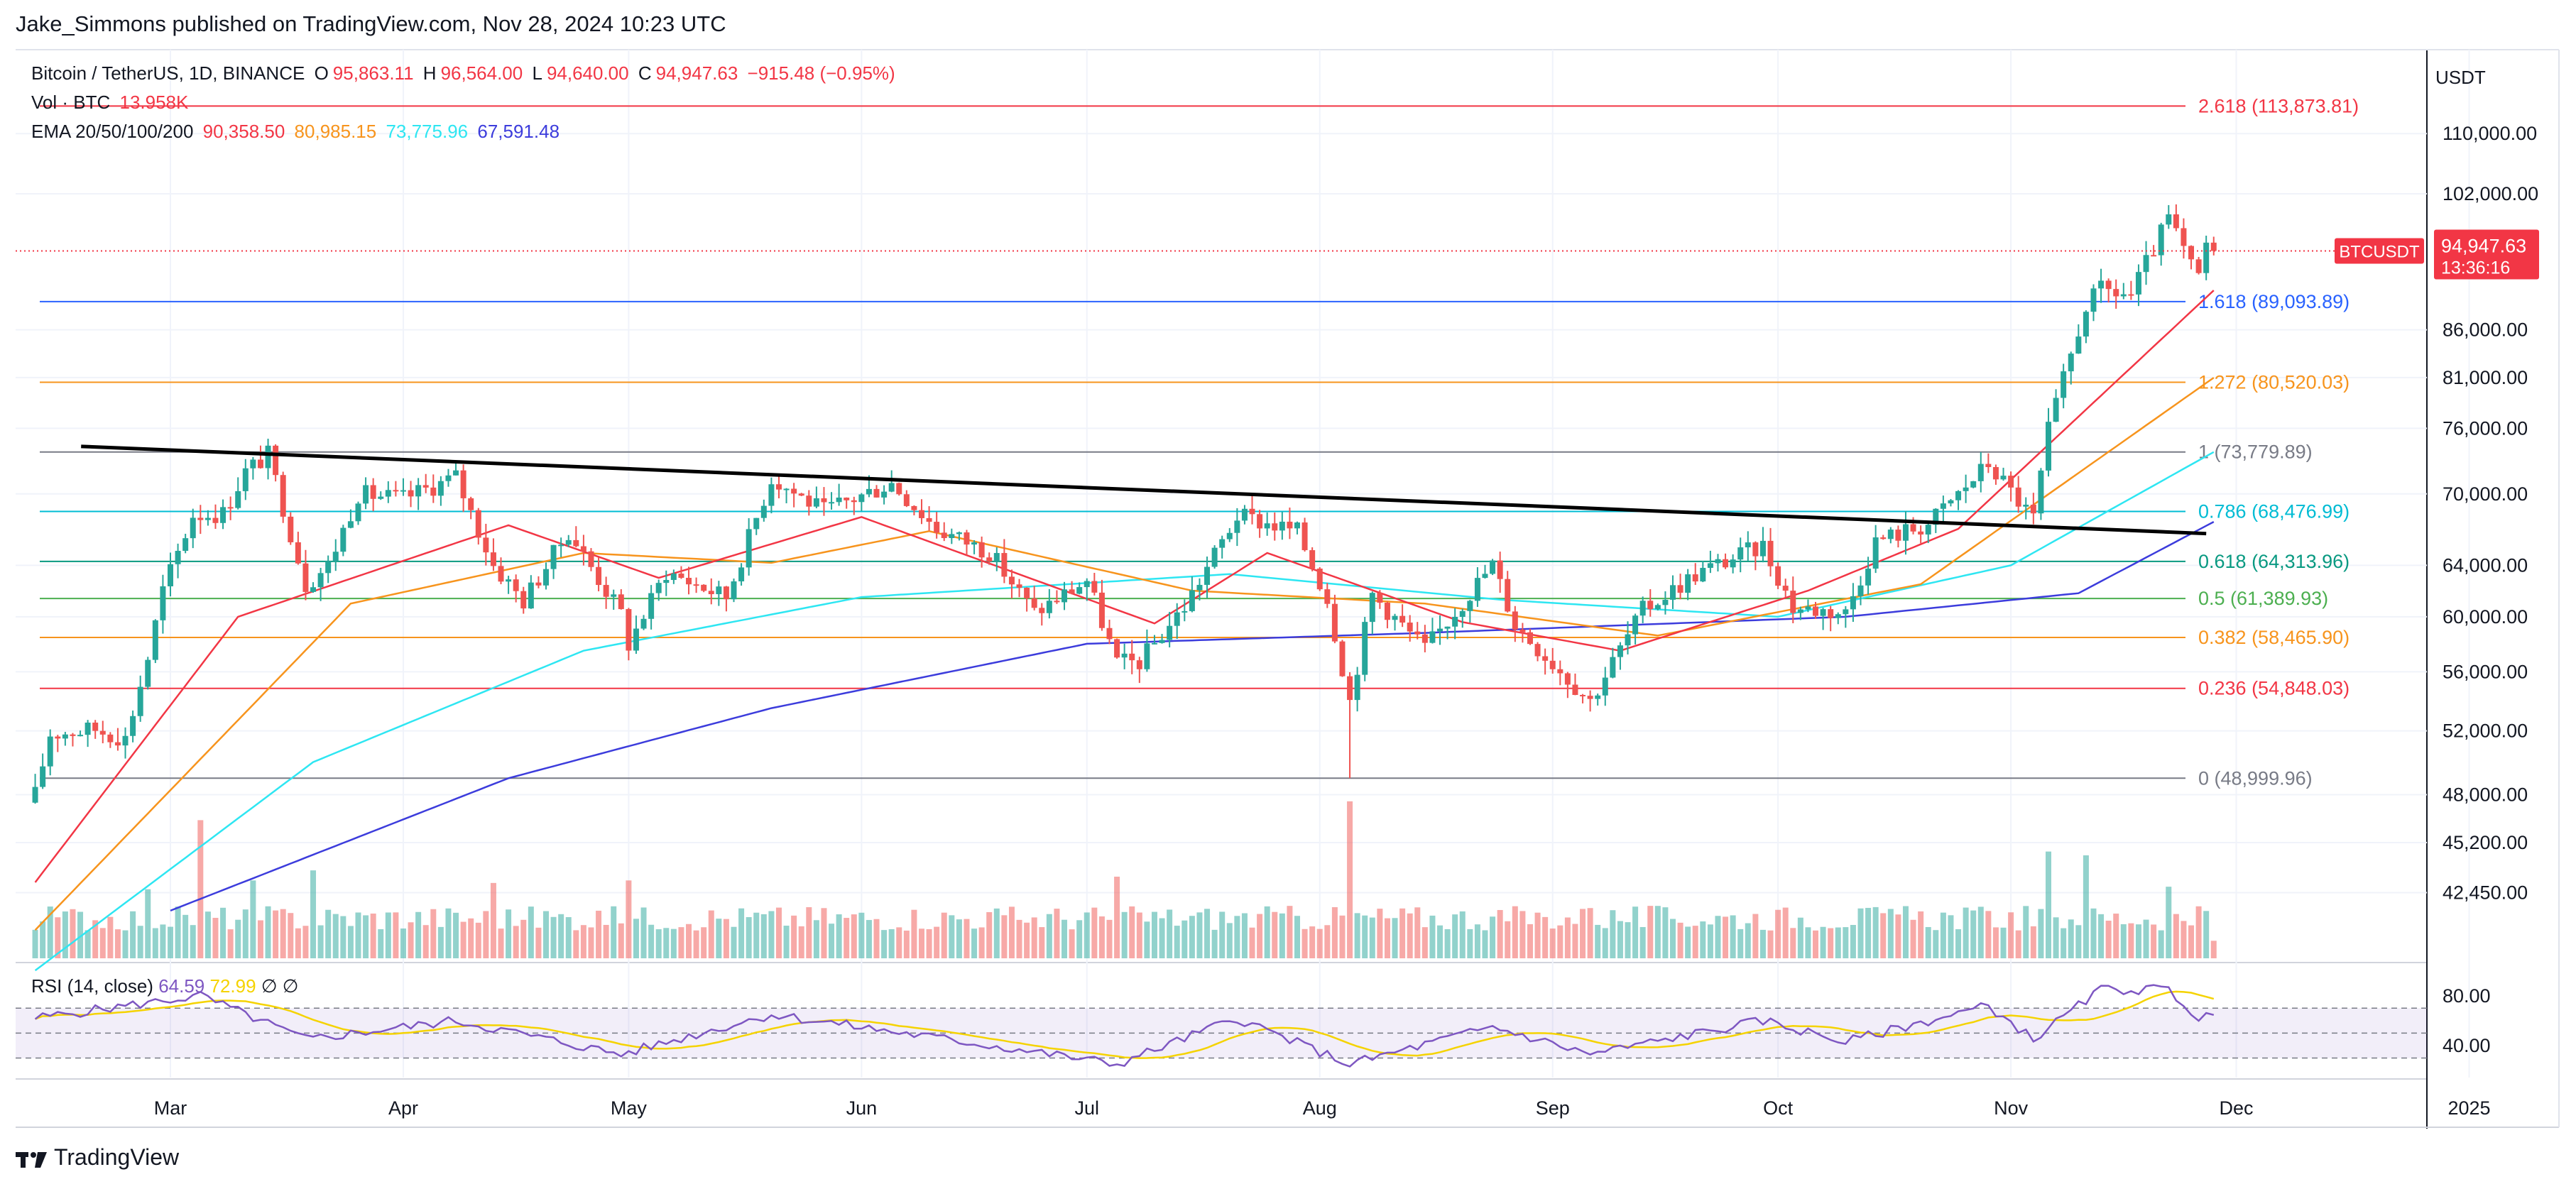 Image resolution: width=2576 pixels, height=1189 pixels. Describe the element at coordinates (1124, 1026) in the screenshot. I see `rsi-line` at that location.